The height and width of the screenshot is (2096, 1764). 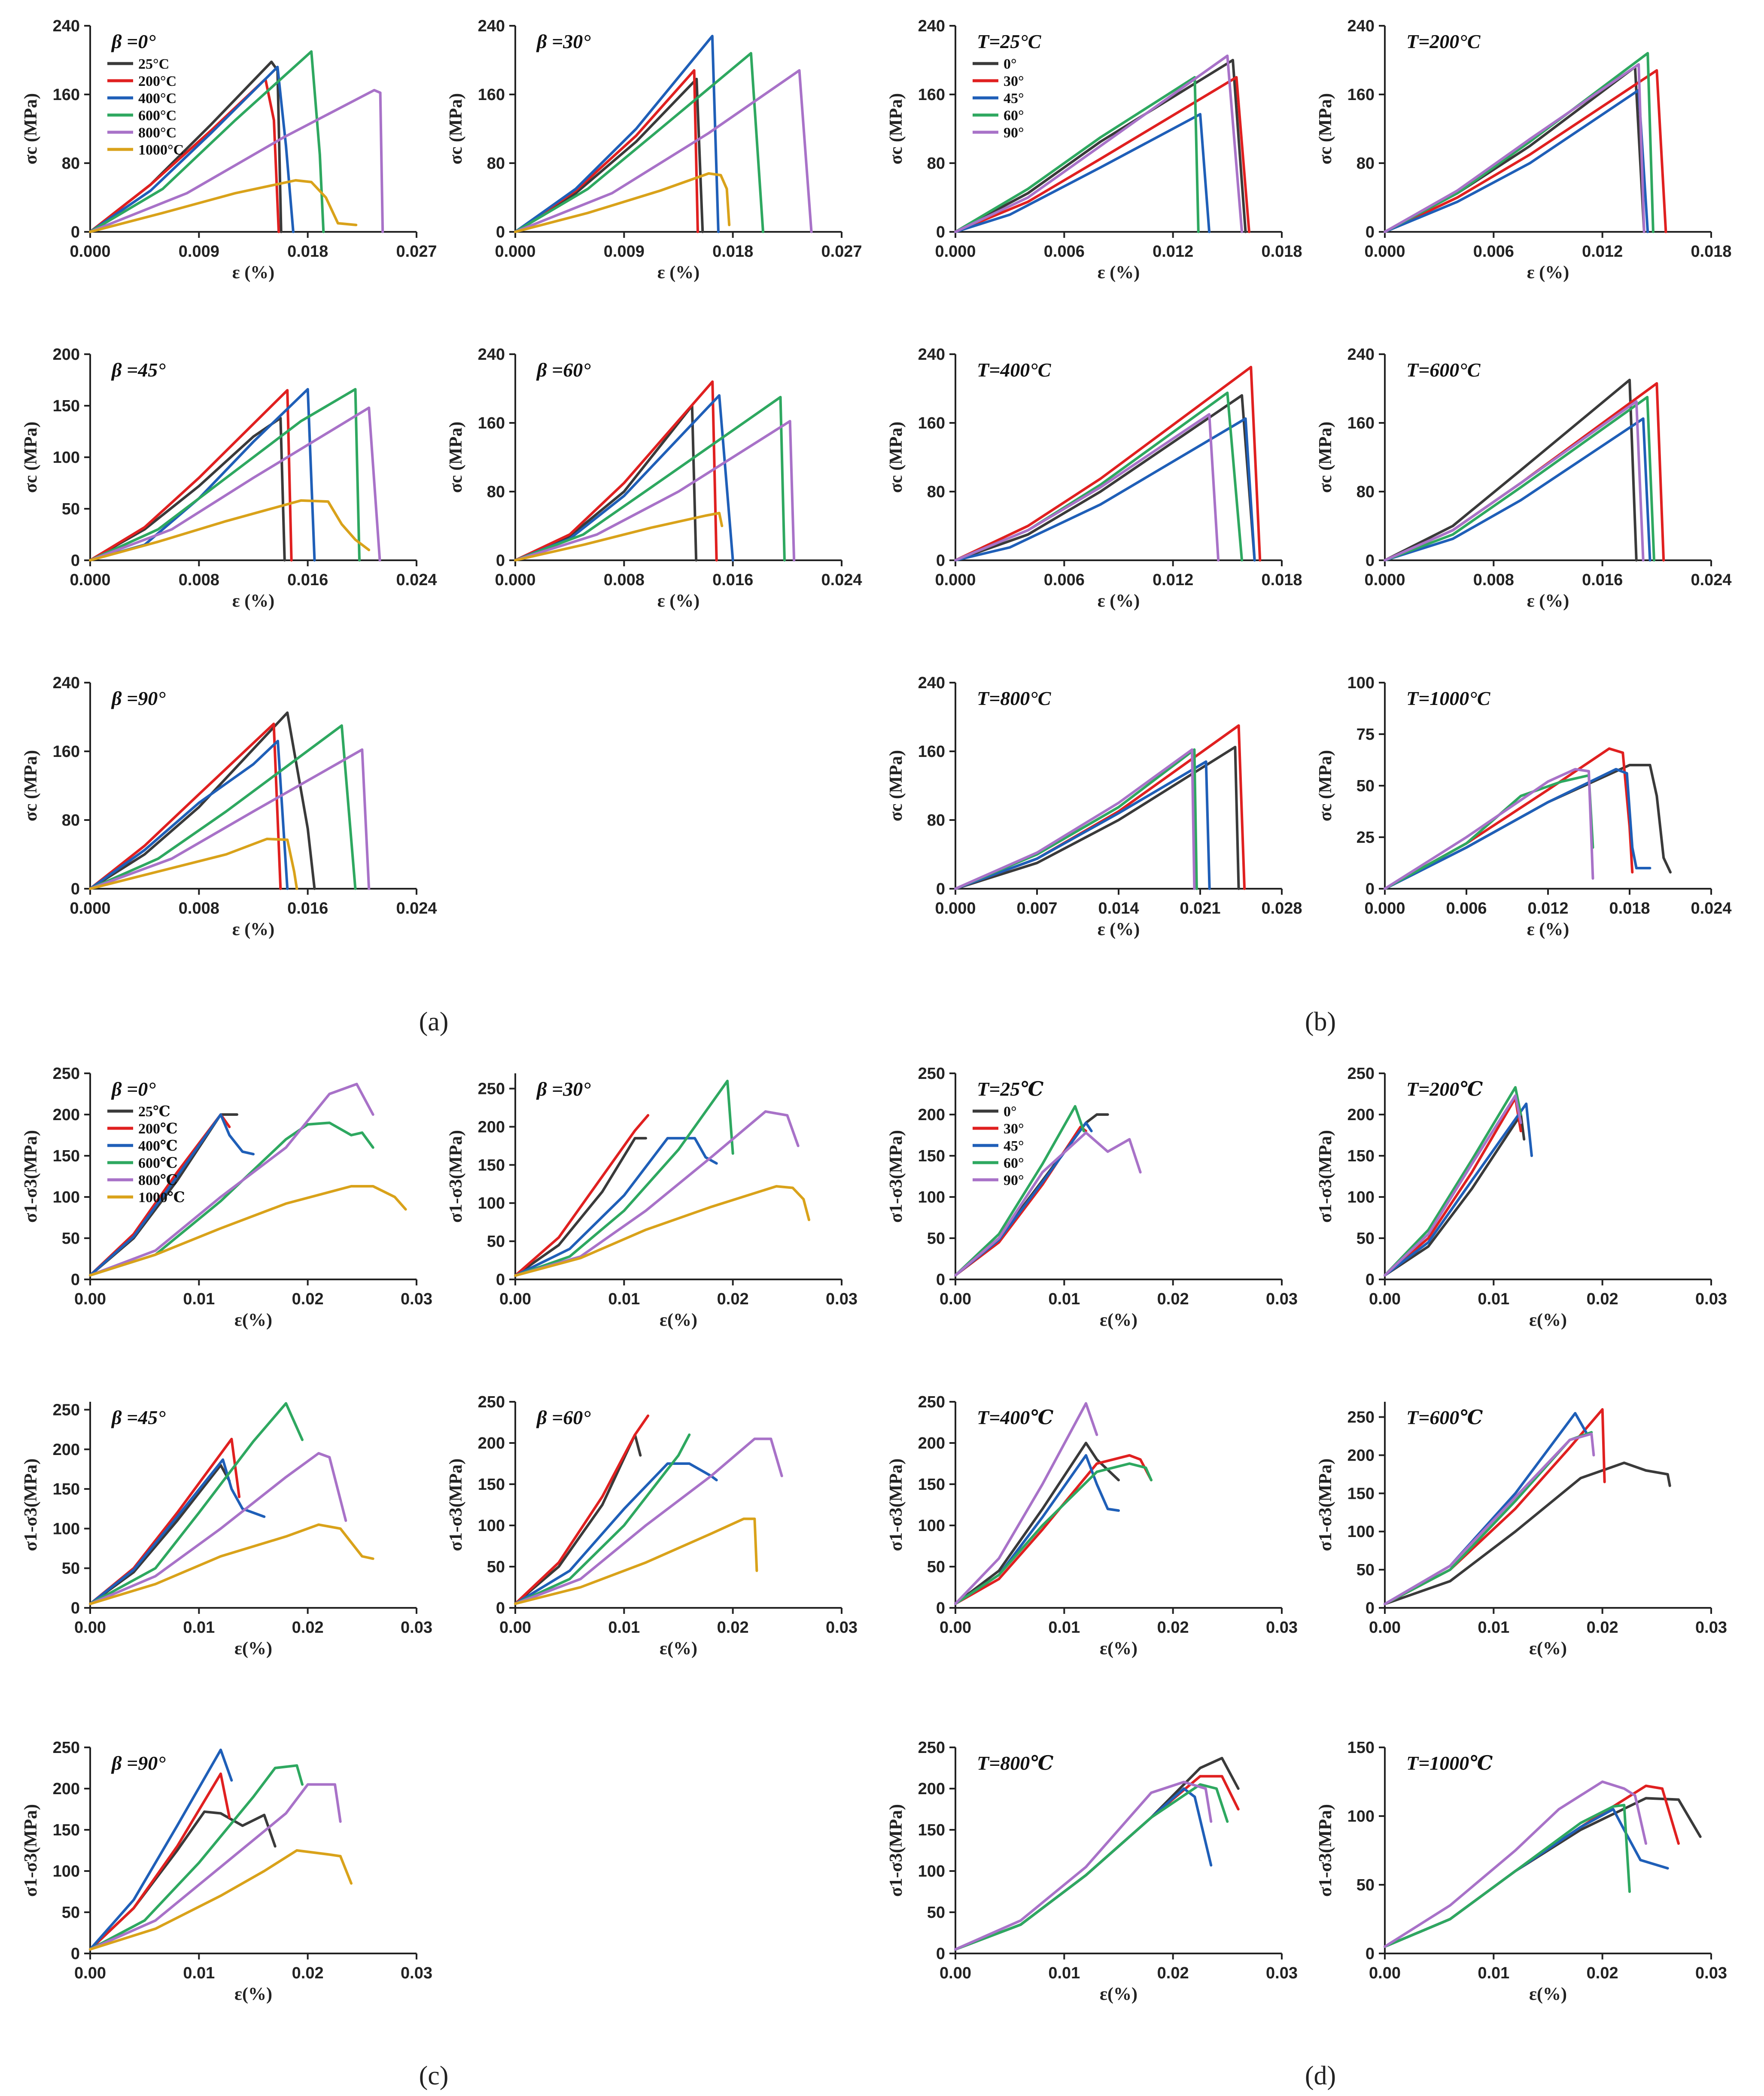 I want to click on x-tick-label: 0.028, so click(x=1281, y=908).